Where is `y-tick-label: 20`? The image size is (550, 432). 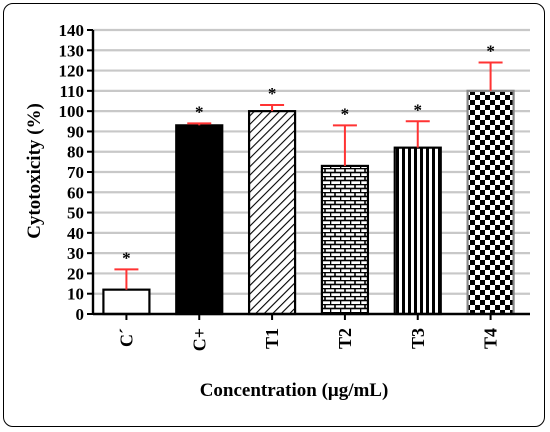 y-tick-label: 20 is located at coordinates (75, 273).